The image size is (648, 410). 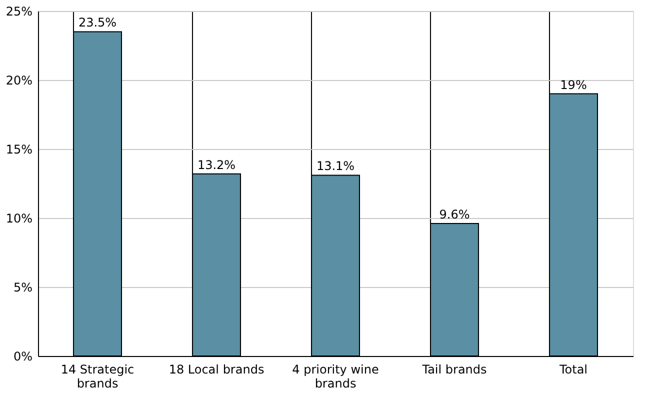 What do you see at coordinates (454, 215) in the screenshot?
I see `data-label: 9.6%` at bounding box center [454, 215].